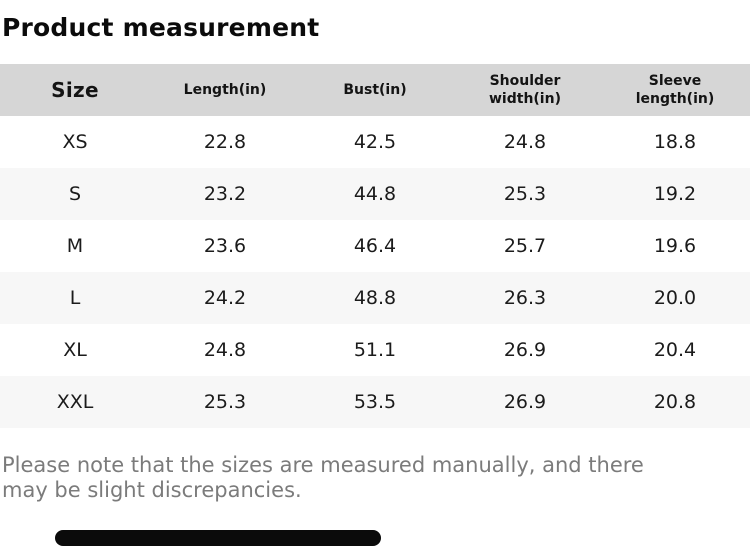 The width and height of the screenshot is (750, 546). I want to click on size-cell: XXL, so click(75, 402).